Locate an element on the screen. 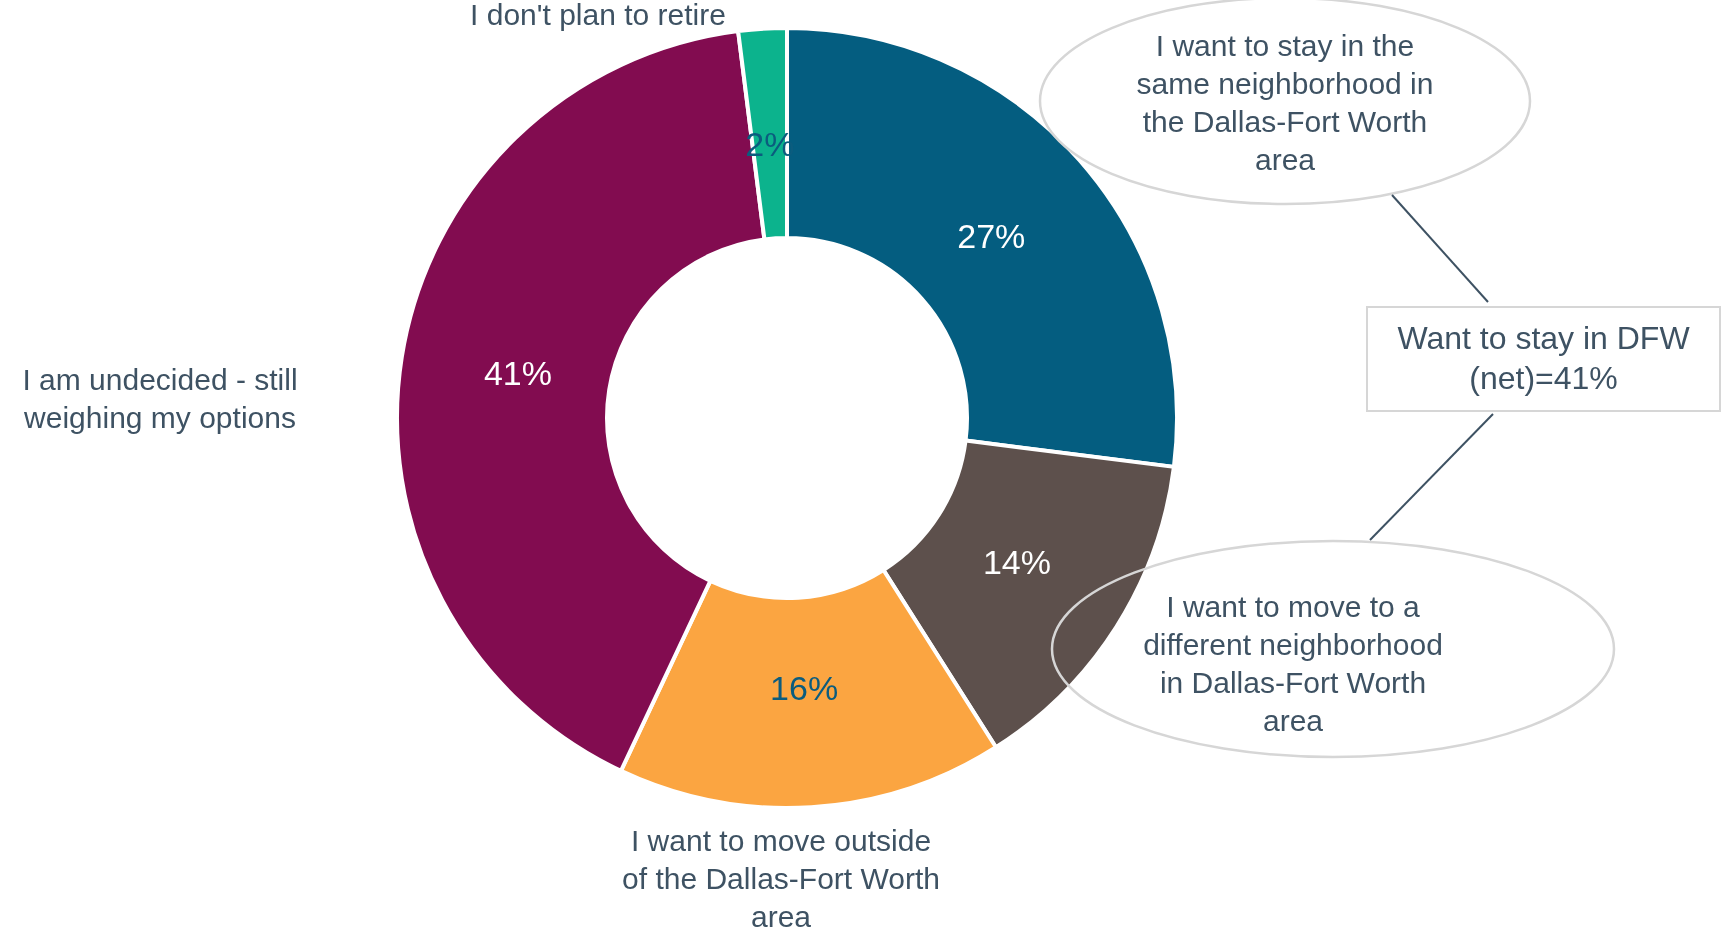 The width and height of the screenshot is (1722, 934). data-label: 41% is located at coordinates (517, 373).